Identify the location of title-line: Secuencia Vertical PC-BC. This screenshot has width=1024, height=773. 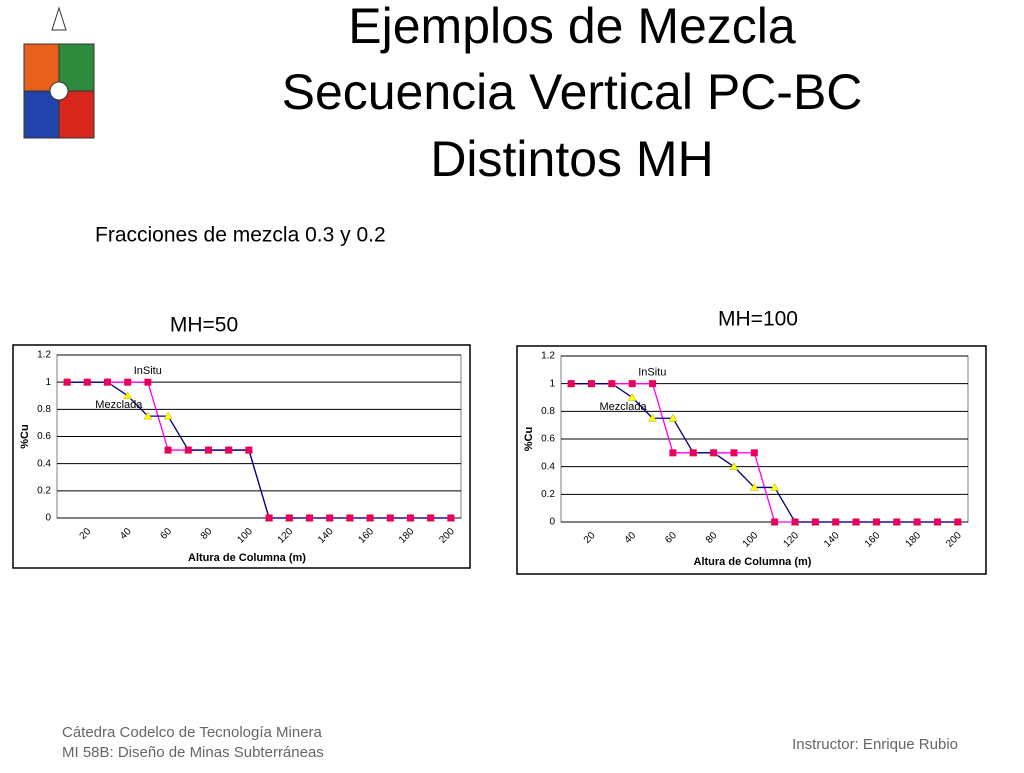
(572, 92).